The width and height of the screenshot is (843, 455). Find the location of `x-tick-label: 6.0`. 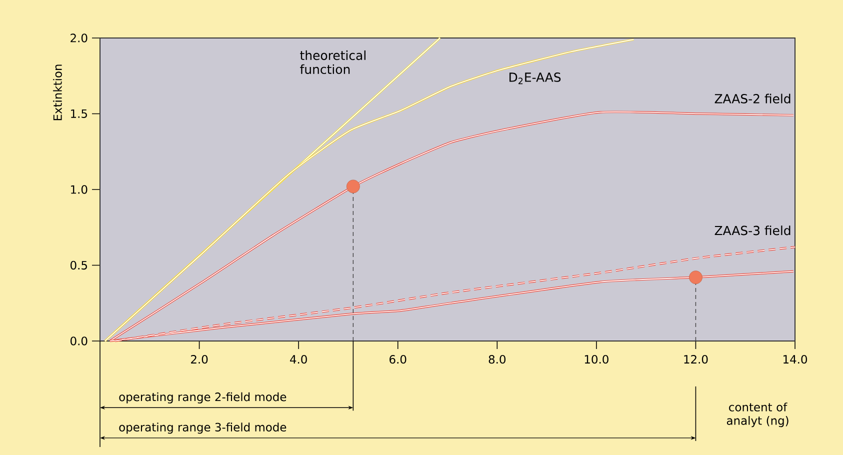

x-tick-label: 6.0 is located at coordinates (398, 359).